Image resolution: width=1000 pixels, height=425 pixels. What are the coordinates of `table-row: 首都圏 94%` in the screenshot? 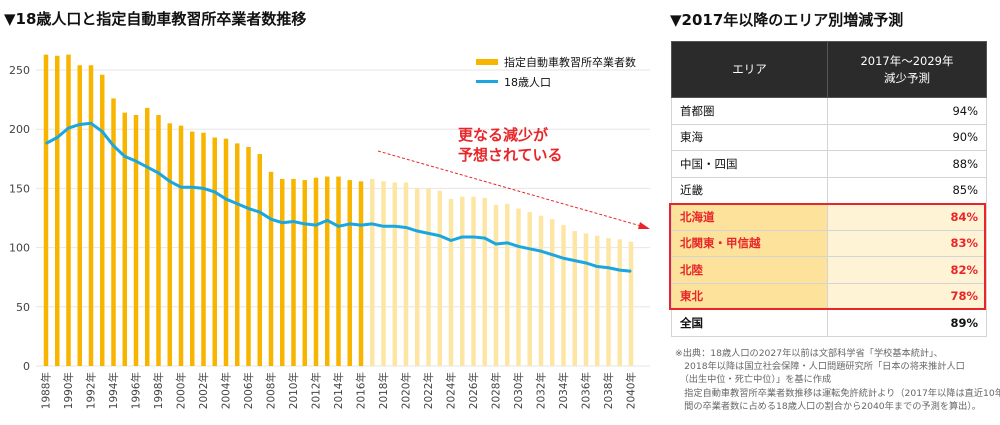 It's located at (829, 111).